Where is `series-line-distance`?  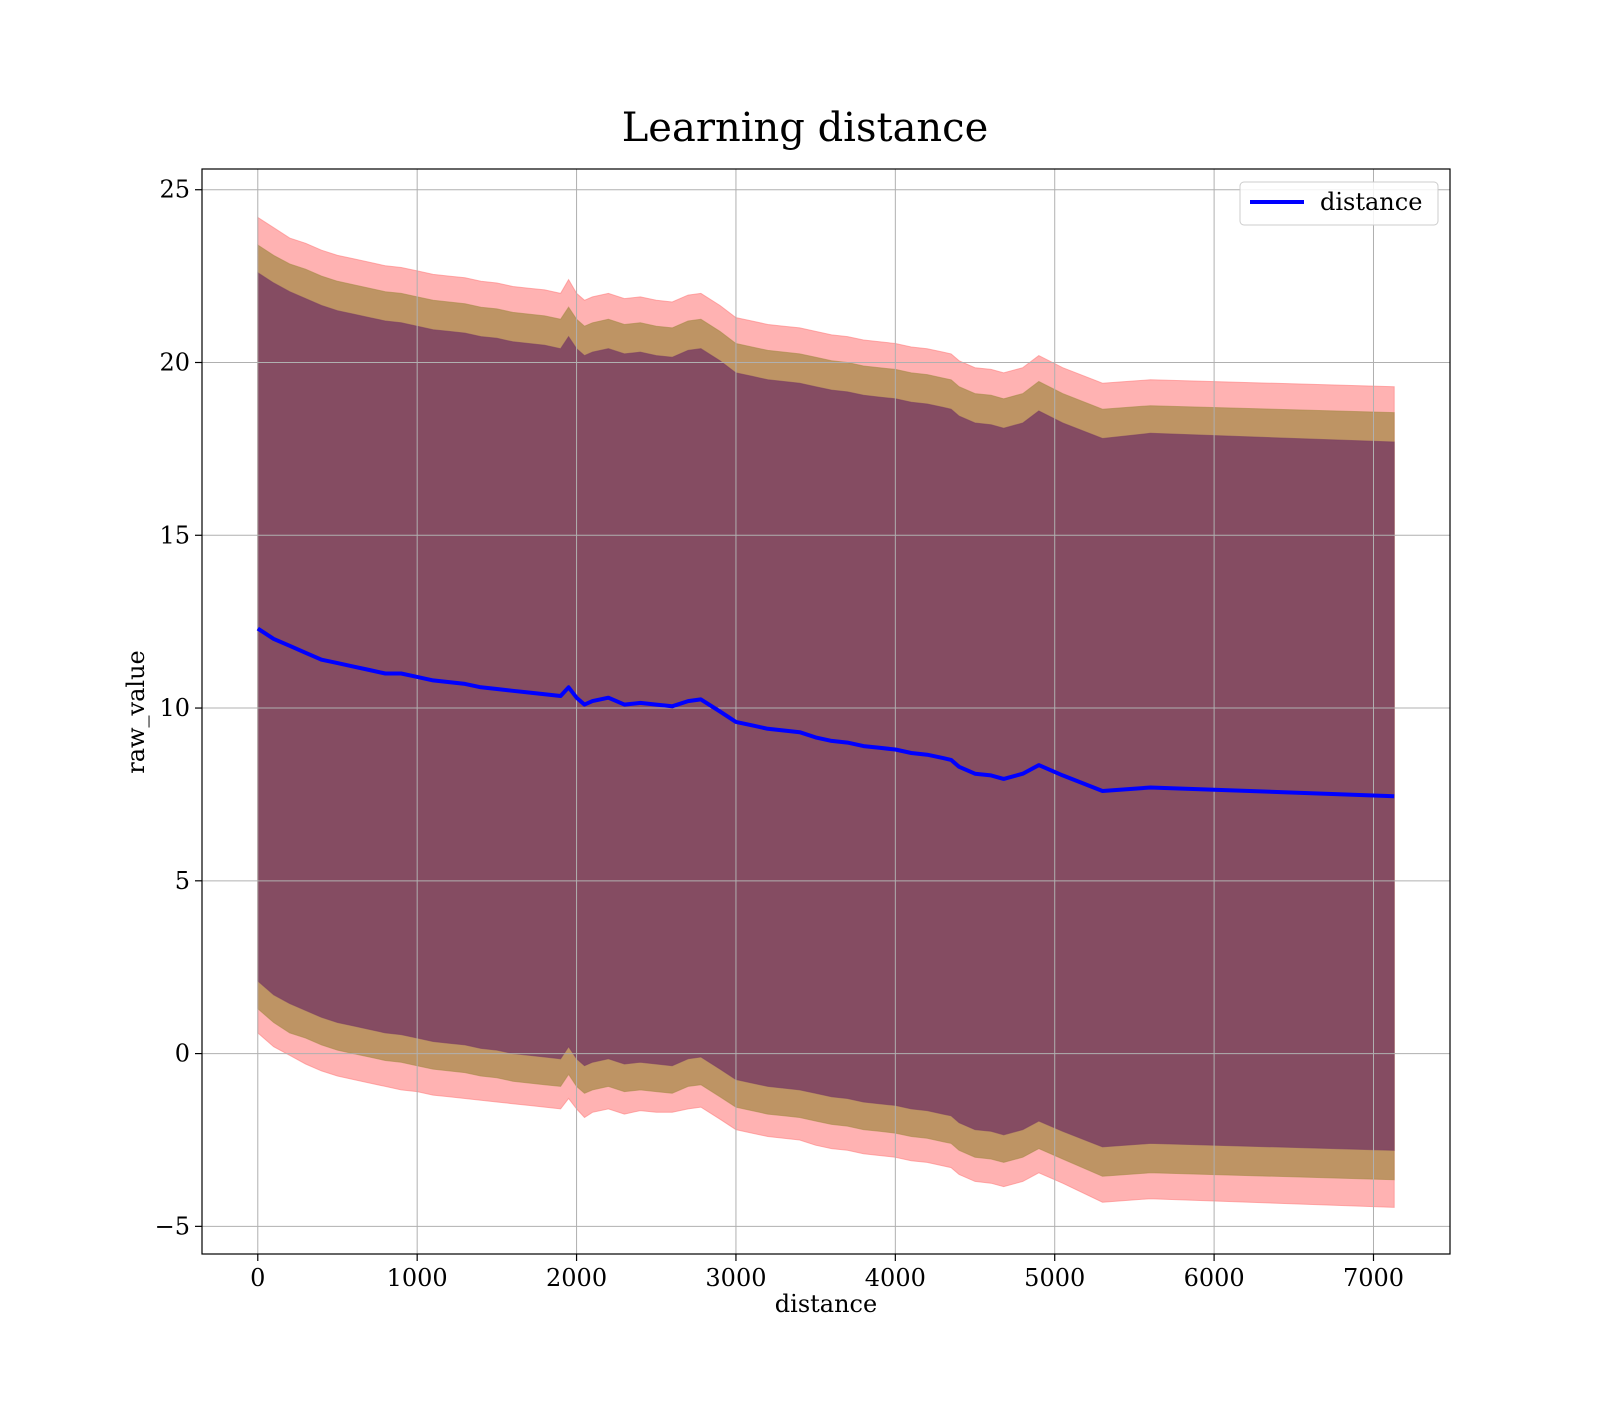 series-line-distance is located at coordinates (825, 712).